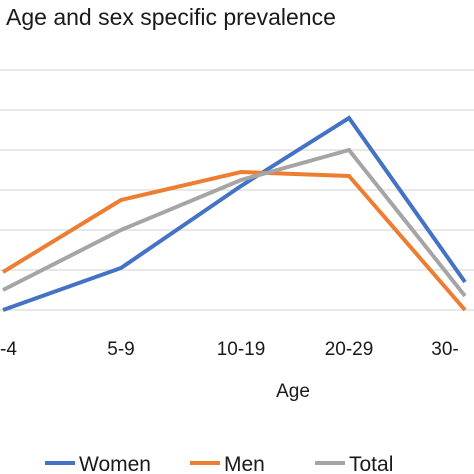  What do you see at coordinates (120, 349) in the screenshot?
I see `x-tick-label: 5-9` at bounding box center [120, 349].